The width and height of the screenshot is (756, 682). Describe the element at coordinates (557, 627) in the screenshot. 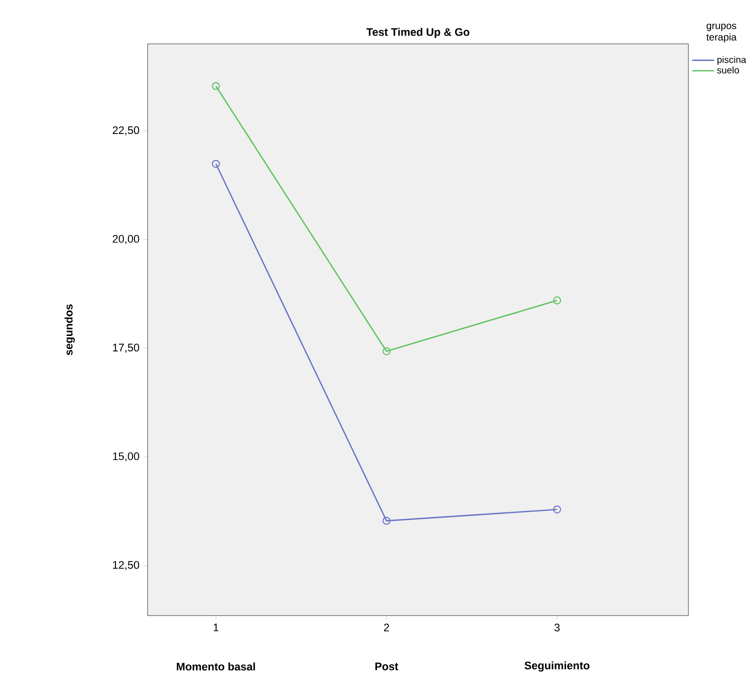

I see `x-tick-label: 3` at that location.